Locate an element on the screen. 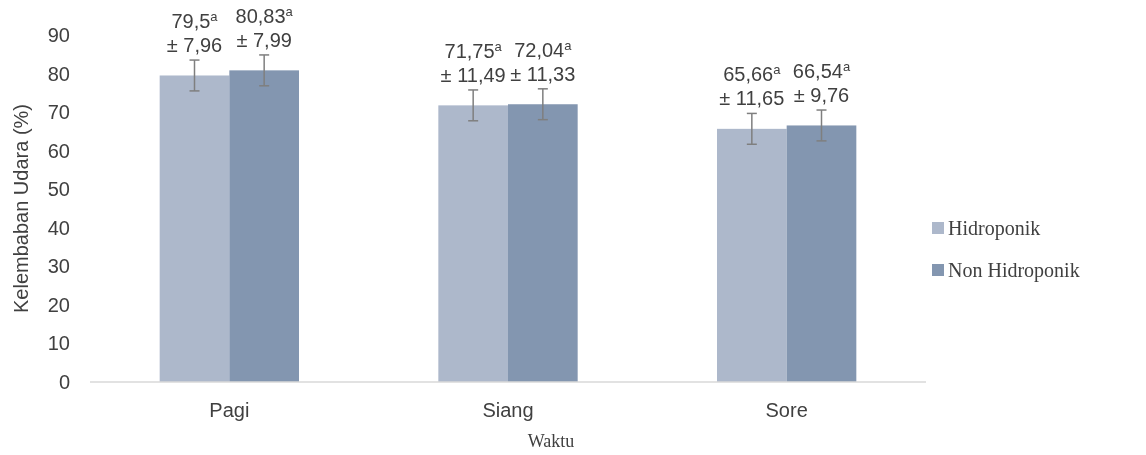  data-label: 72,04$^{a}$ ± 11,33 is located at coordinates (543, 61).